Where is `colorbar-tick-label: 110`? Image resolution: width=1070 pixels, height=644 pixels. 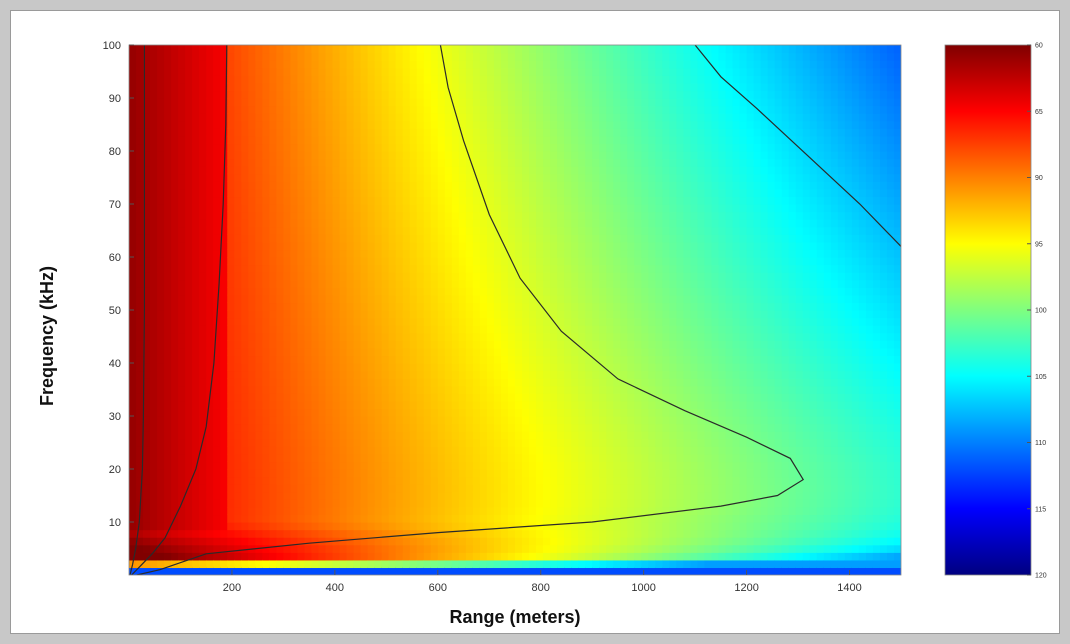 colorbar-tick-label: 110 is located at coordinates (1040, 443).